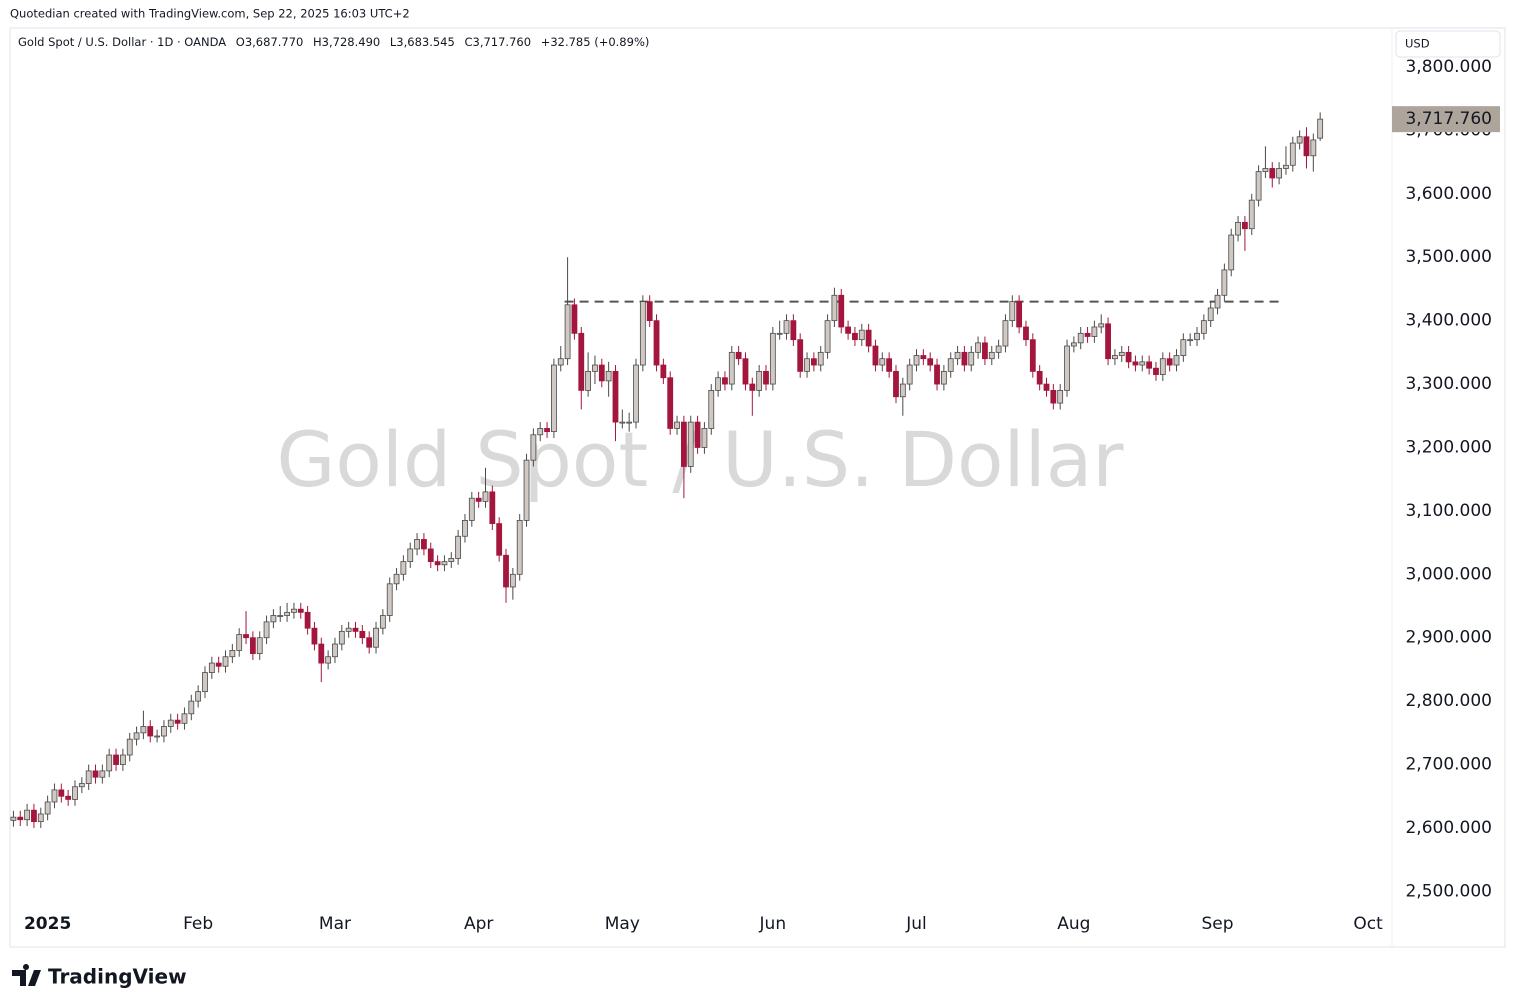  I want to click on y-tick-label: 3,800.000, so click(1448, 67).